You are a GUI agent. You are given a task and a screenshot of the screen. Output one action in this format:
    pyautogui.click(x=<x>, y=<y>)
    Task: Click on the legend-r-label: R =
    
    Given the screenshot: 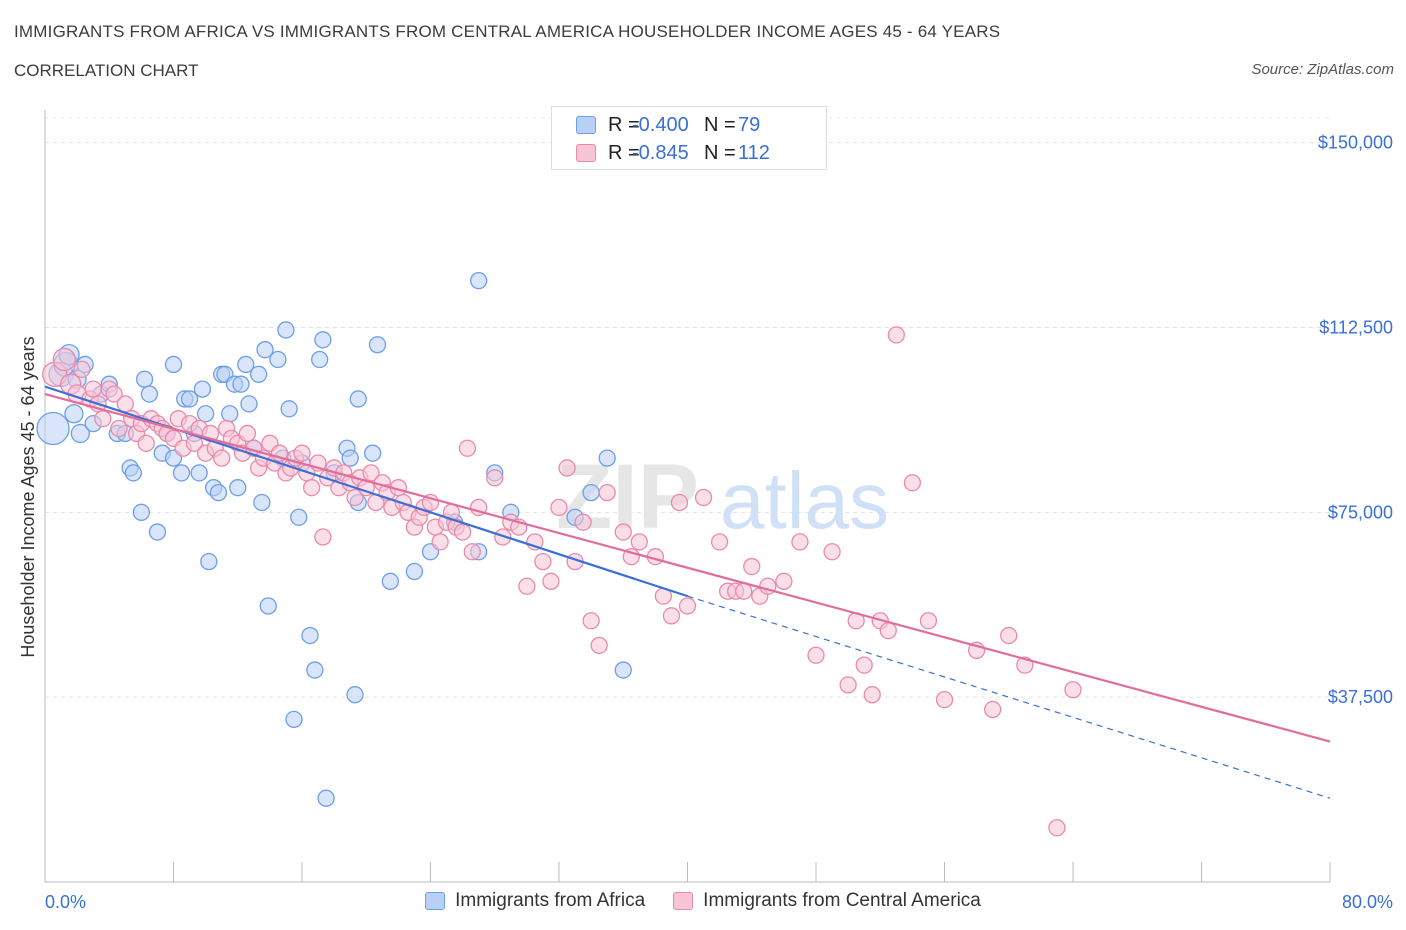 What is the action you would take?
    pyautogui.click(x=624, y=152)
    